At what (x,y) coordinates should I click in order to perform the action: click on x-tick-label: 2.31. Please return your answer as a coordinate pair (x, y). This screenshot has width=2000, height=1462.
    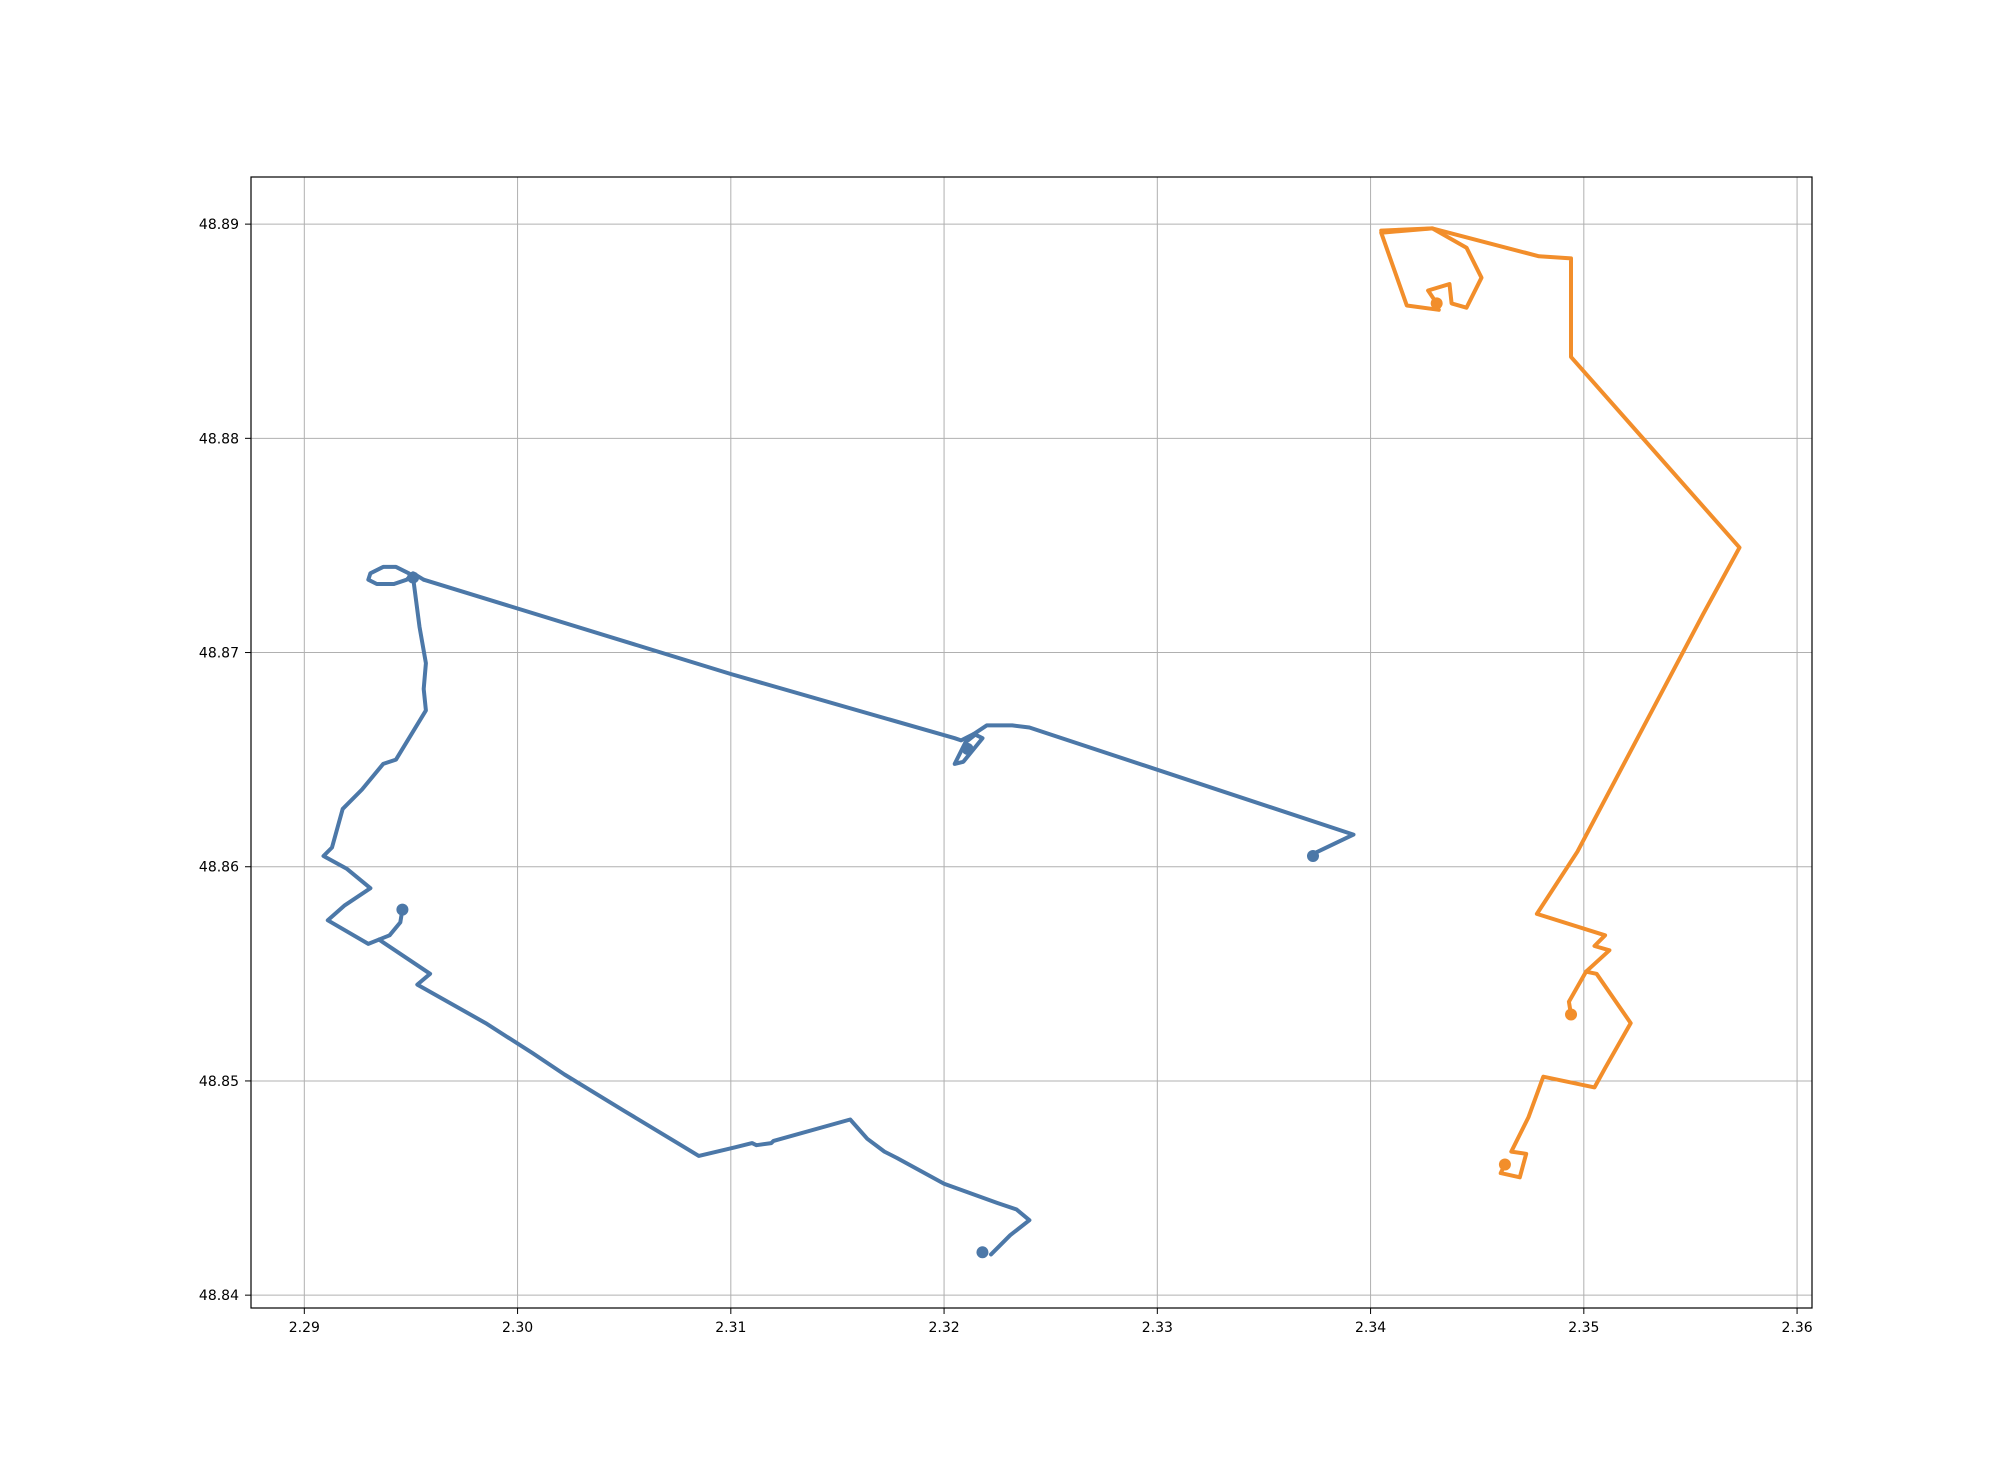
    Looking at the image, I should click on (730, 1328).